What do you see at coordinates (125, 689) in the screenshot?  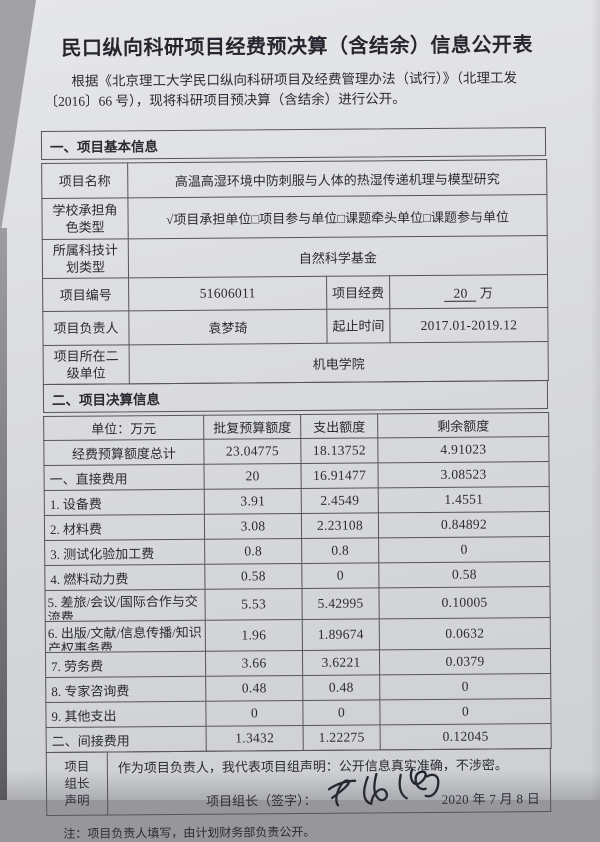 I see `row-label: 8. 专家咨询费` at bounding box center [125, 689].